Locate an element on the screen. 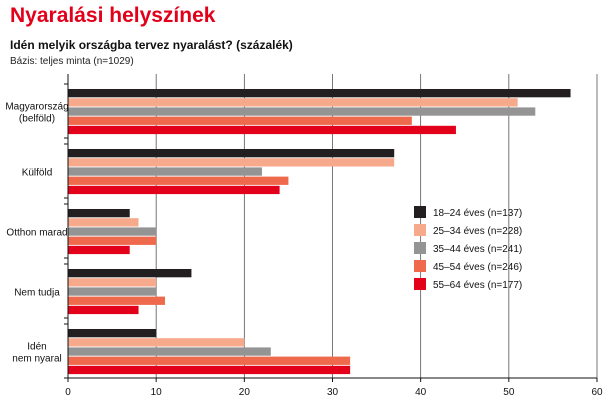 The width and height of the screenshot is (610, 404). category-label-0-0: Magyarország is located at coordinates (36, 107).